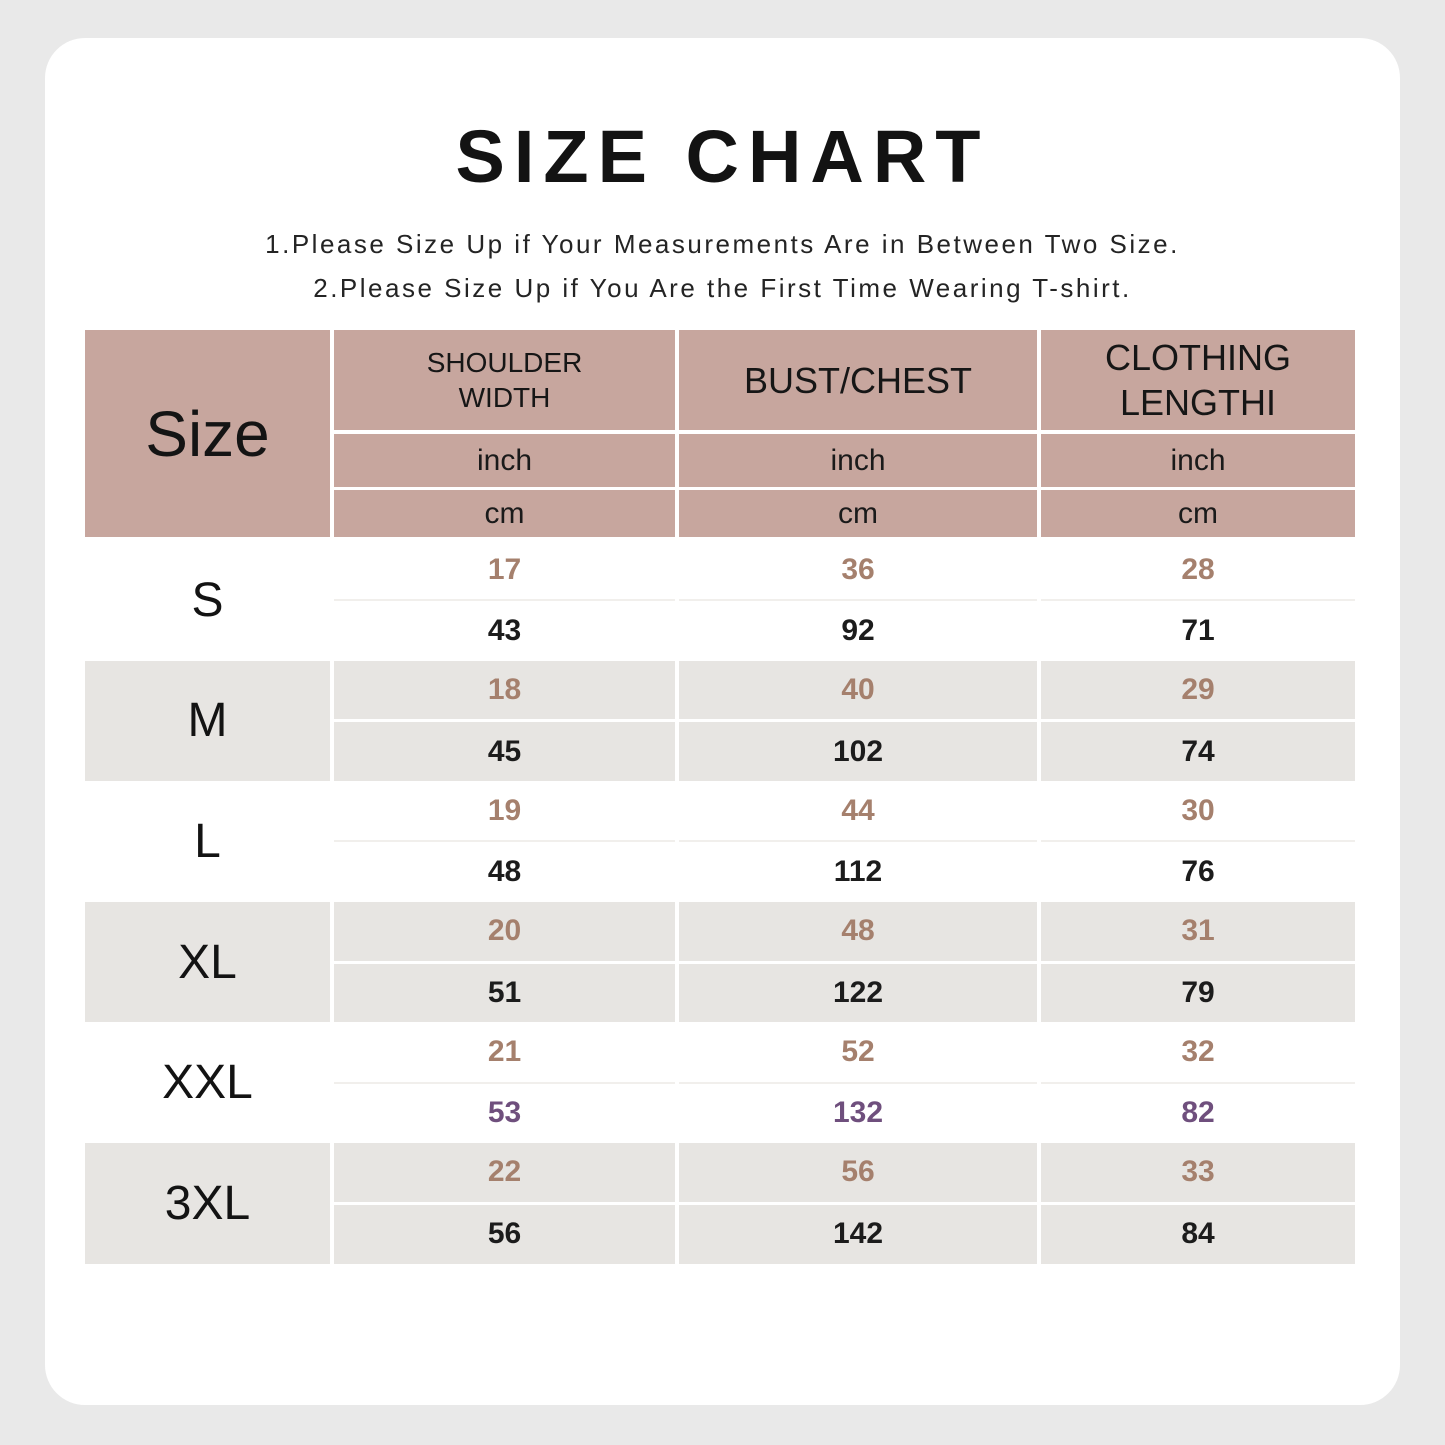 The image size is (1445, 1445). What do you see at coordinates (504, 1173) in the screenshot?
I see `inch-value: 22` at bounding box center [504, 1173].